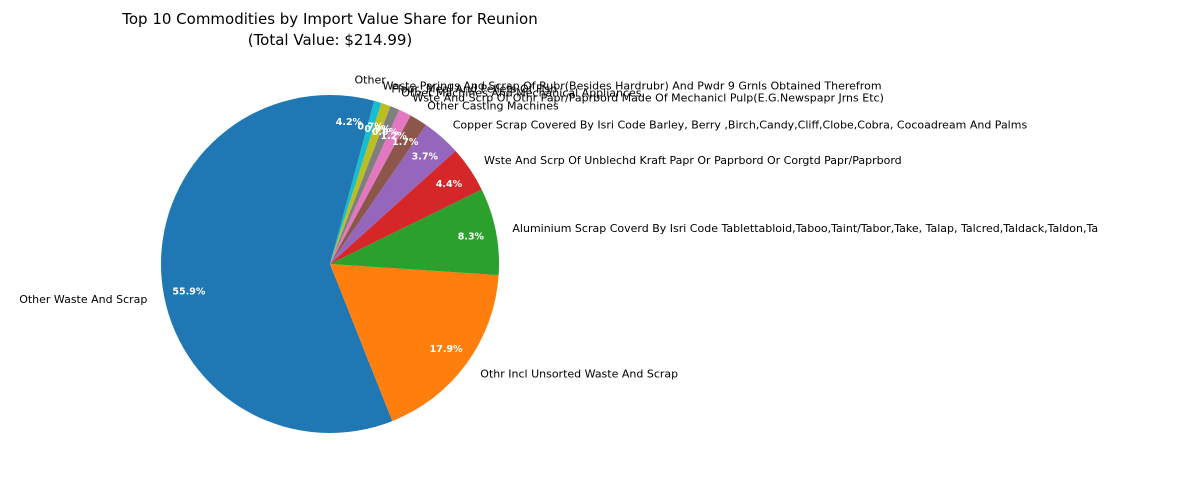 The width and height of the screenshot is (1182, 489). What do you see at coordinates (330, 40) in the screenshot?
I see `chart-subtitle: (Total Value: $214.99)` at bounding box center [330, 40].